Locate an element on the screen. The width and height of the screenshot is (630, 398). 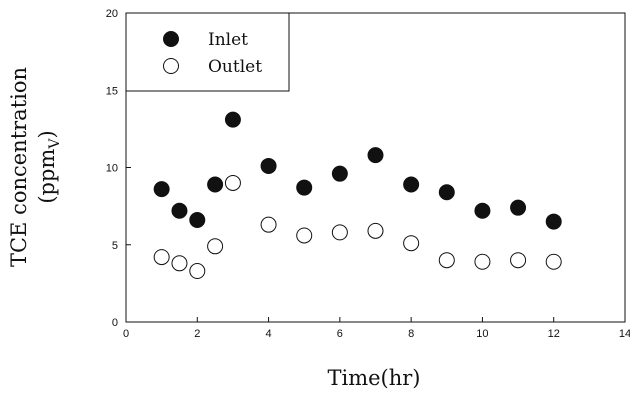
legend-label-inlet: Inlet is located at coordinates (228, 40).